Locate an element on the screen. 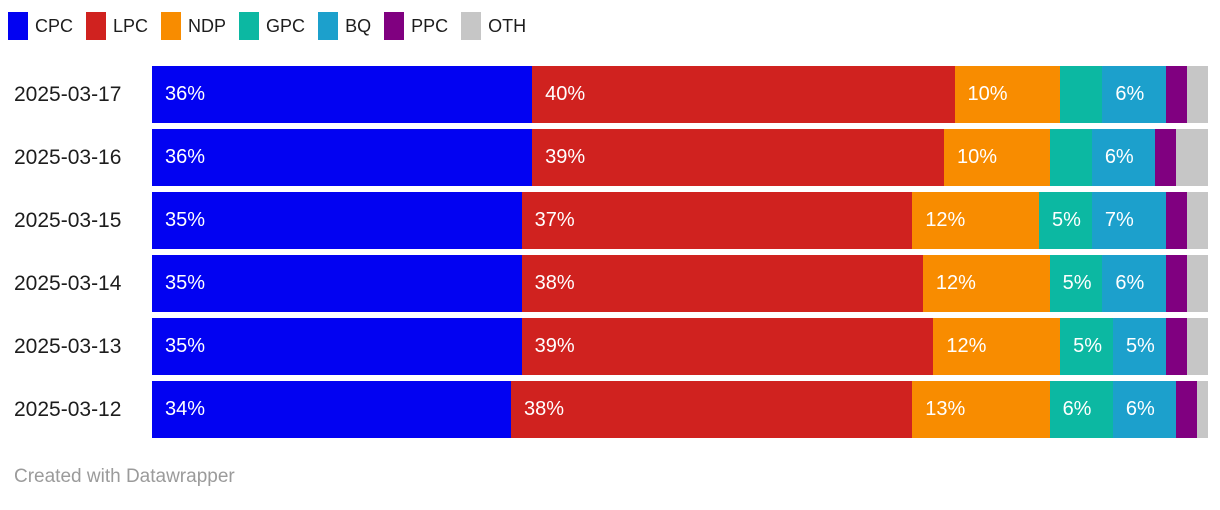 The height and width of the screenshot is (510, 1220). bar-segment-ndp: 13% is located at coordinates (981, 409).